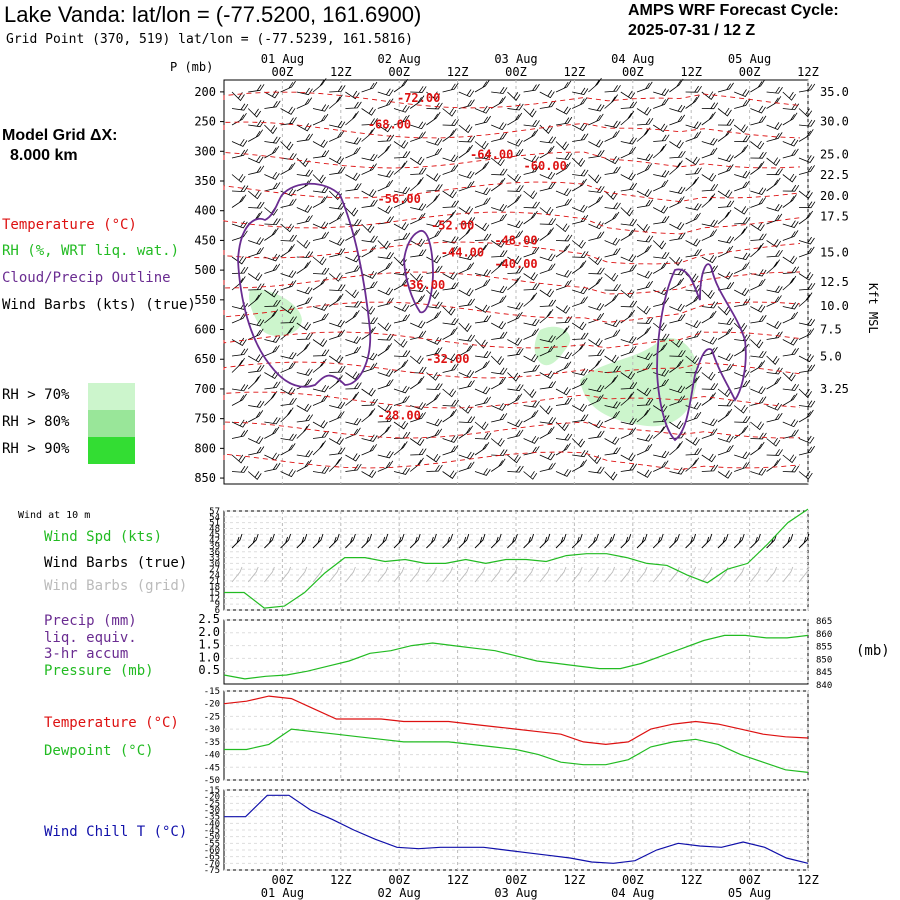 This screenshot has width=900, height=900. Describe the element at coordinates (69, 225) in the screenshot. I see `legend-temperature: Temperature (°C)` at that location.